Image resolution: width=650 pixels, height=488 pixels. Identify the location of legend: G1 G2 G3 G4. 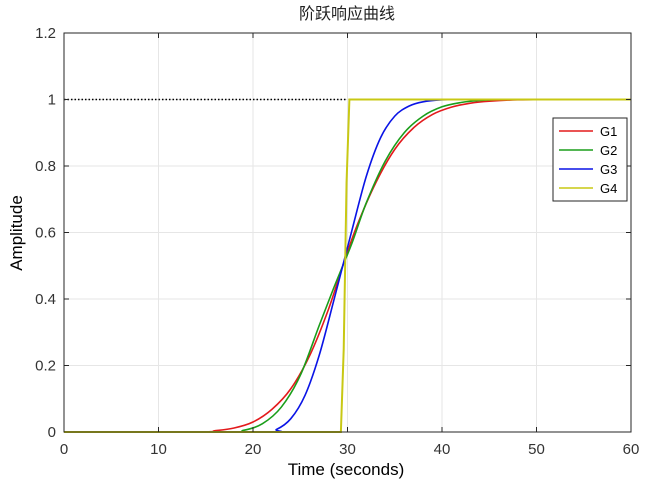
(590, 159).